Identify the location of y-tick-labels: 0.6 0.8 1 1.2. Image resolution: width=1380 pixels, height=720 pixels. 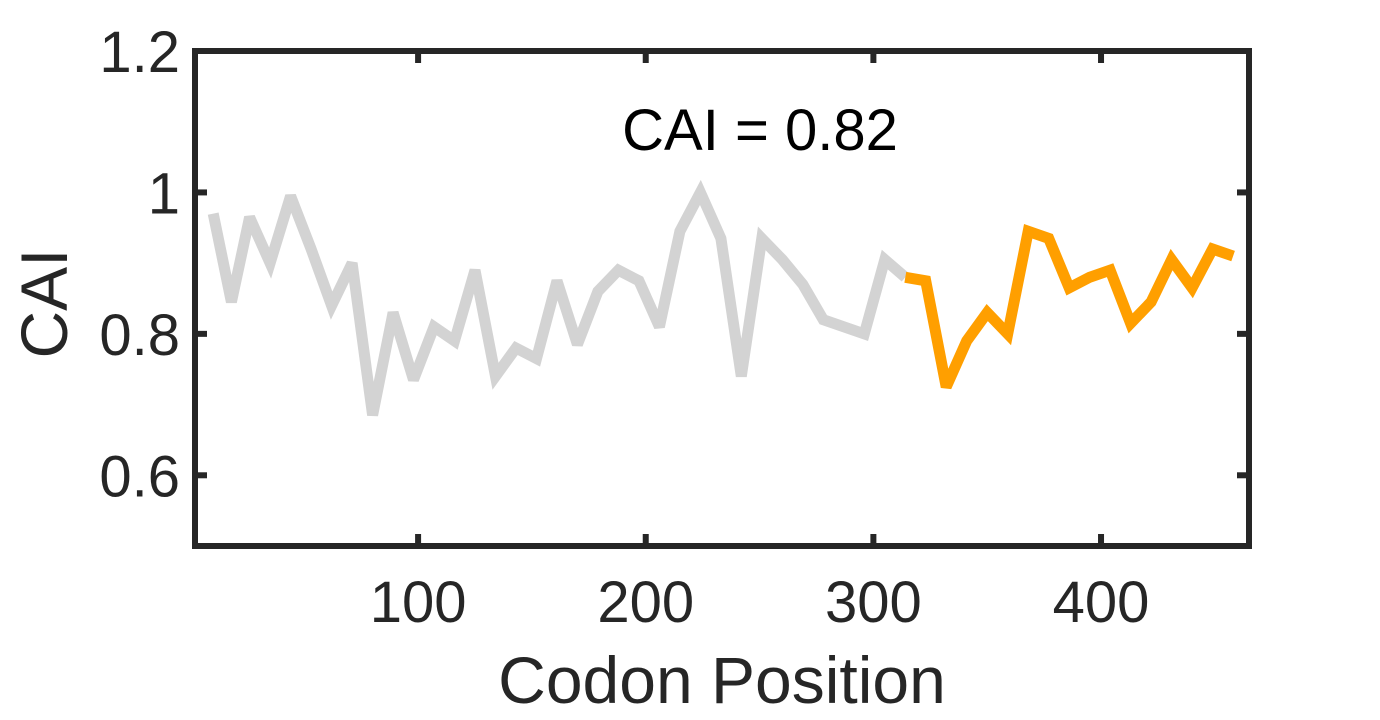
(139, 264).